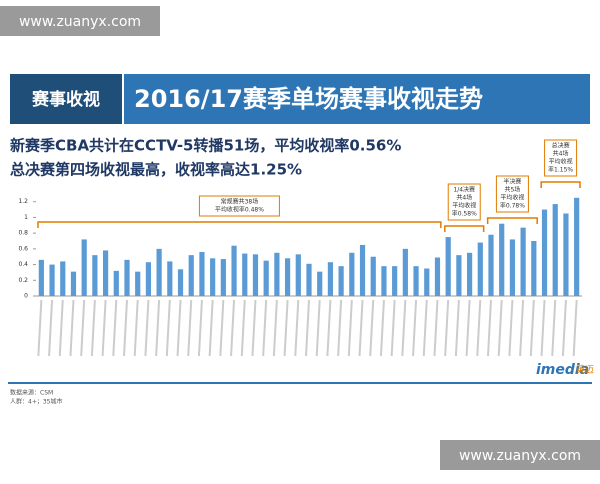 Image resolution: width=600 pixels, height=484 pixels. Describe the element at coordinates (464, 190) in the screenshot. I see `annotation-text: 1/4决赛` at that location.